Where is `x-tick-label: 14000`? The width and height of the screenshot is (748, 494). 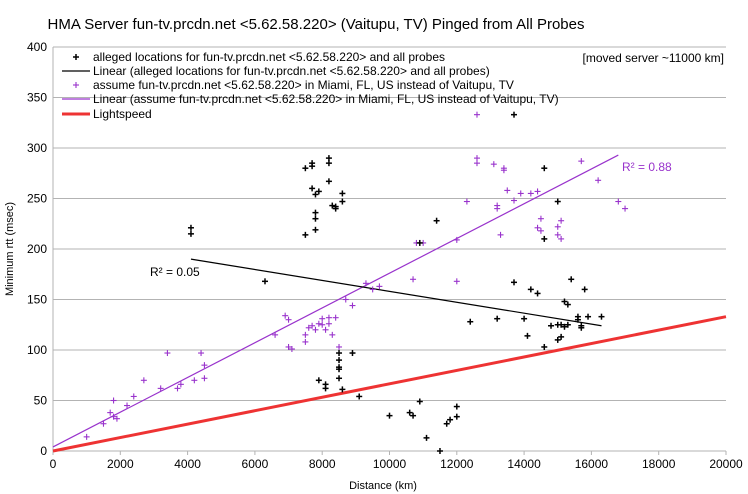
x-tick-label: 14000 is located at coordinates (524, 464).